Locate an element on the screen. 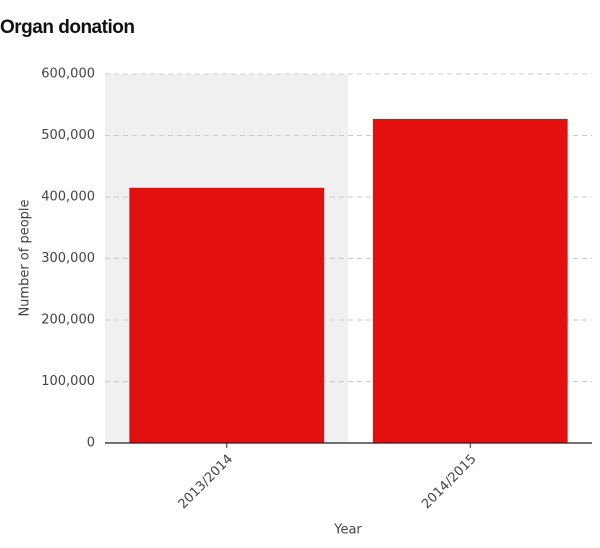 This screenshot has height=548, width=600. x-tick-label: 2014/2015 is located at coordinates (449, 482).